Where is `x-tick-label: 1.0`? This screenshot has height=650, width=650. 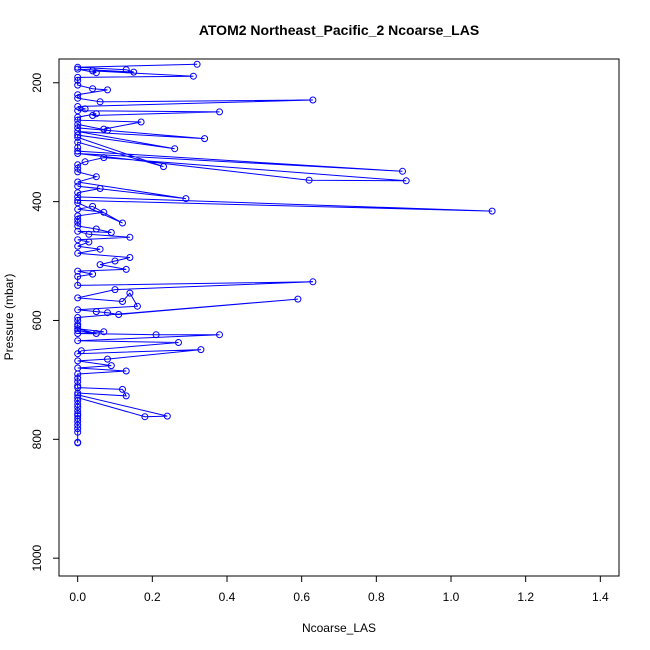 x-tick-label: 1.0 is located at coordinates (451, 597).